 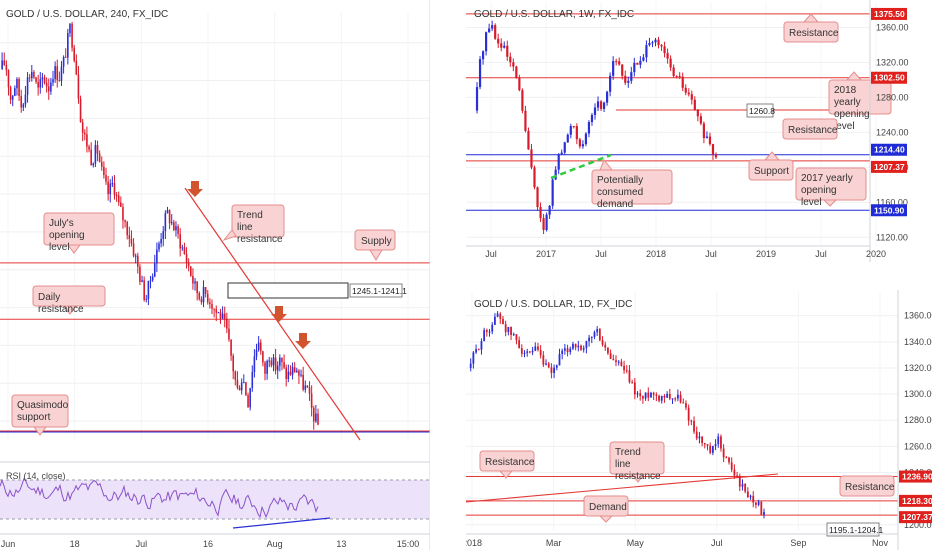 What do you see at coordinates (606, 509) in the screenshot?
I see `callout-daily-demand: Demand` at bounding box center [606, 509].